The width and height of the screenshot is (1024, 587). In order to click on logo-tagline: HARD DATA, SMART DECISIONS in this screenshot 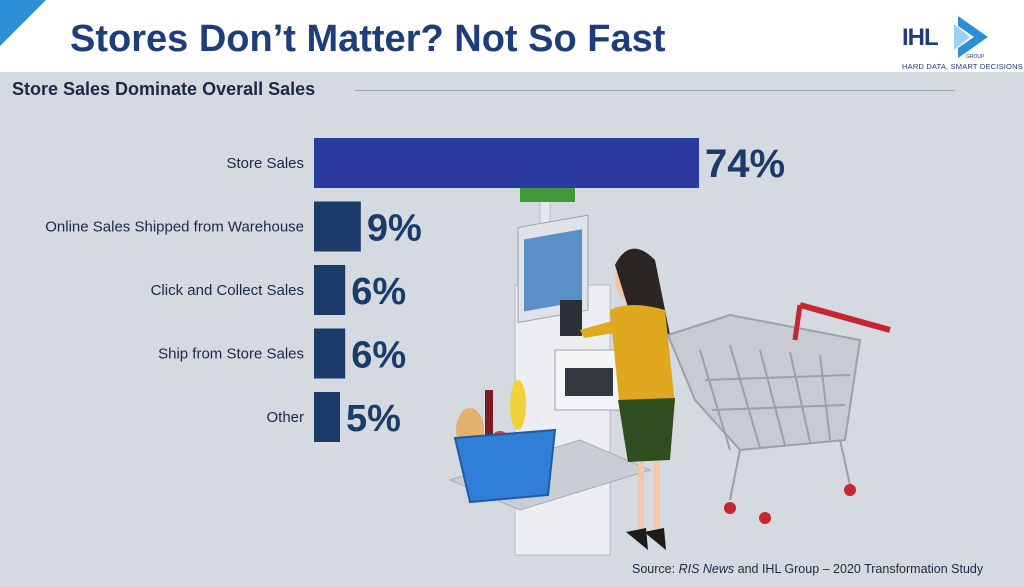, I will do `click(962, 66)`.